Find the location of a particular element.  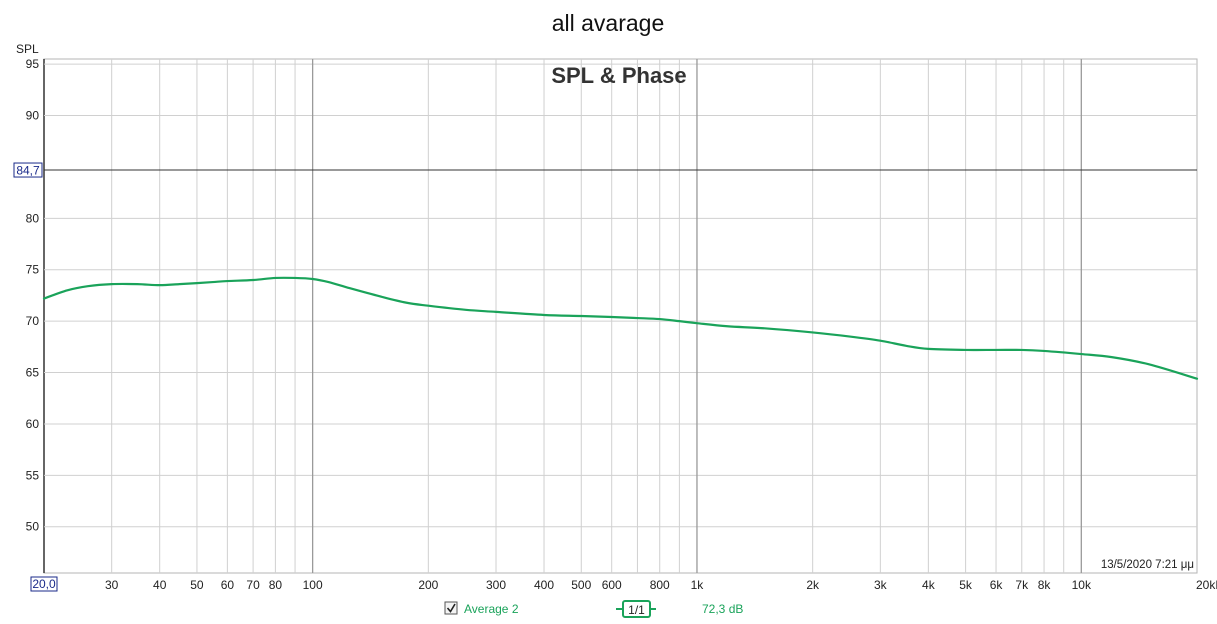

x-tick-label: 7k is located at coordinates (1022, 585).